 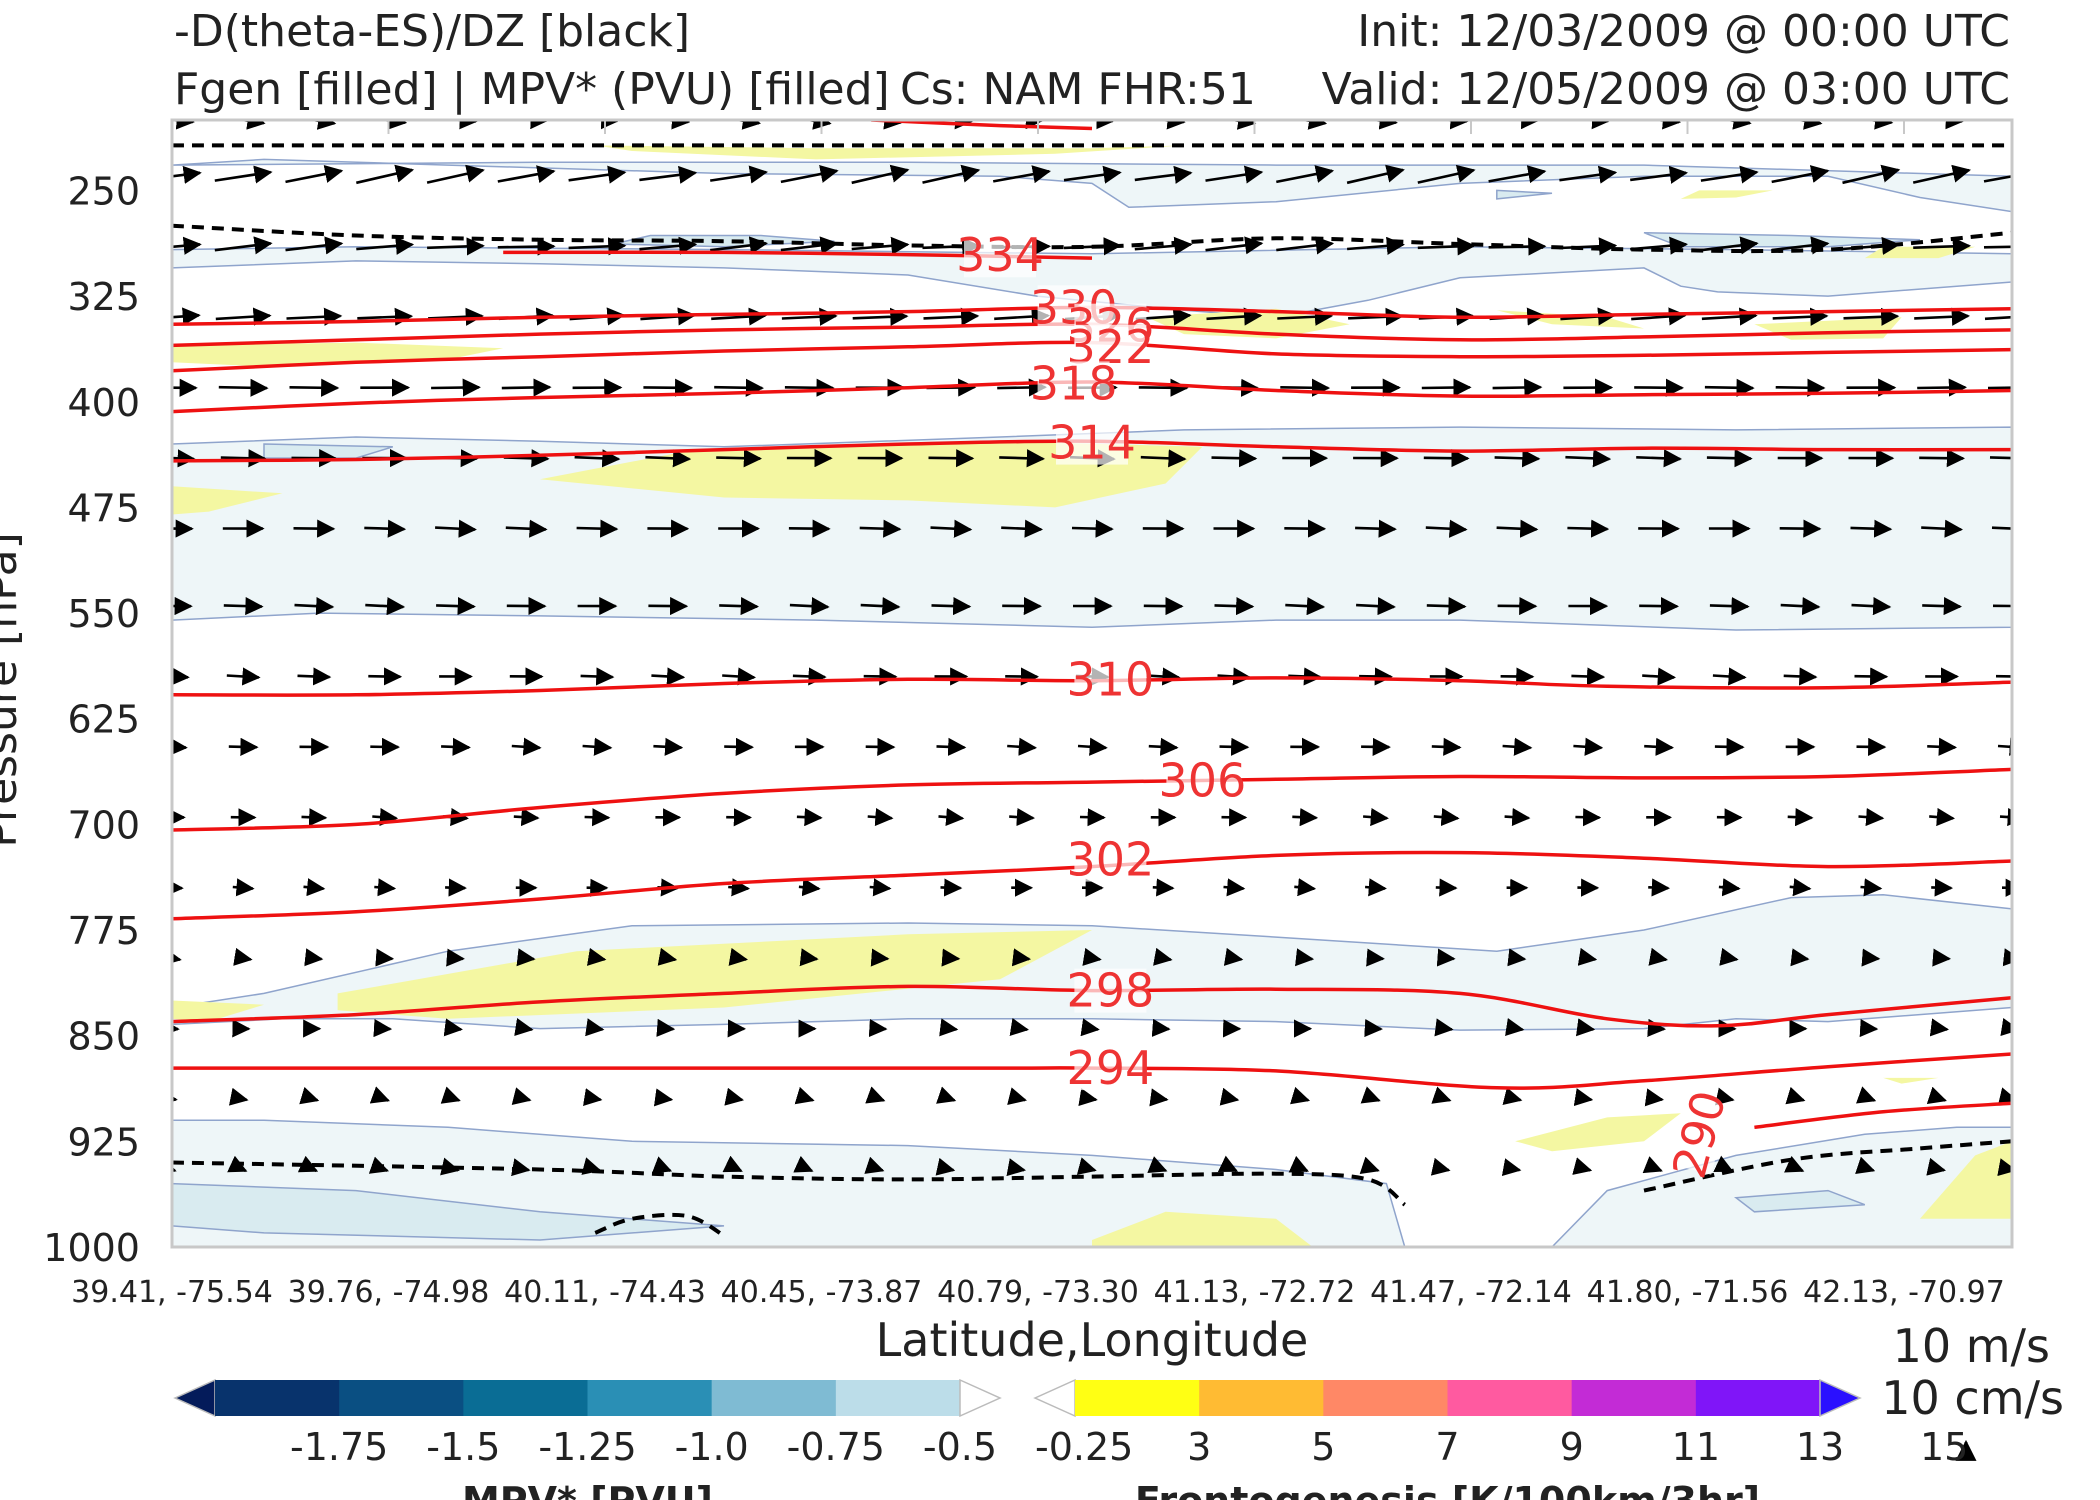 I want to click on y-tick-label: 250, so click(x=103, y=191).